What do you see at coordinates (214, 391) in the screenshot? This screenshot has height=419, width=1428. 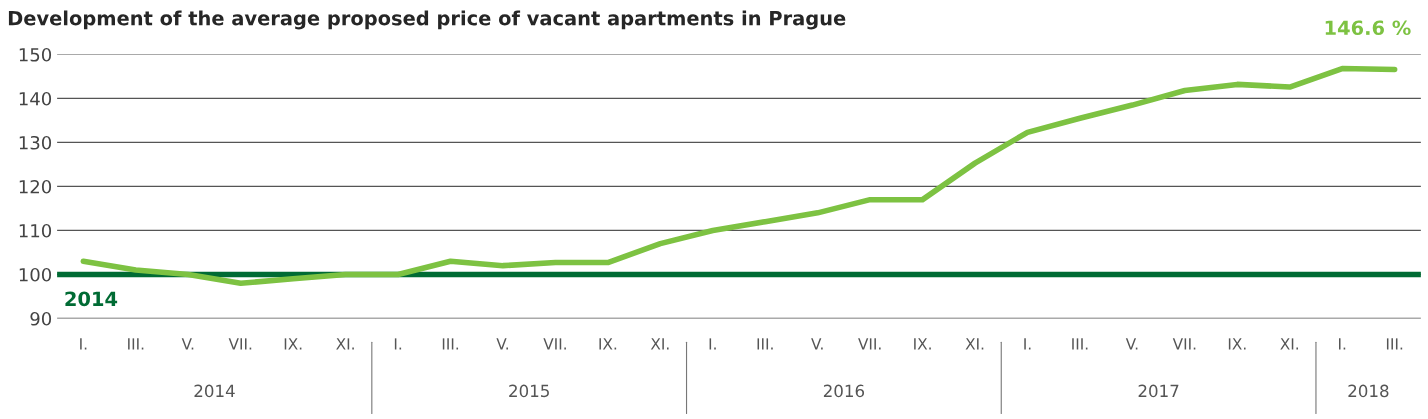 I see `text: 2014` at bounding box center [214, 391].